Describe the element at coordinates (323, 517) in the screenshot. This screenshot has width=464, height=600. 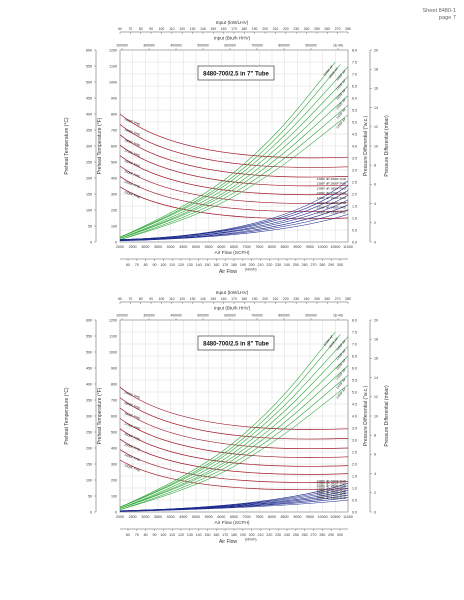
I see `x-tick-label-scfh: 10000` at that location.